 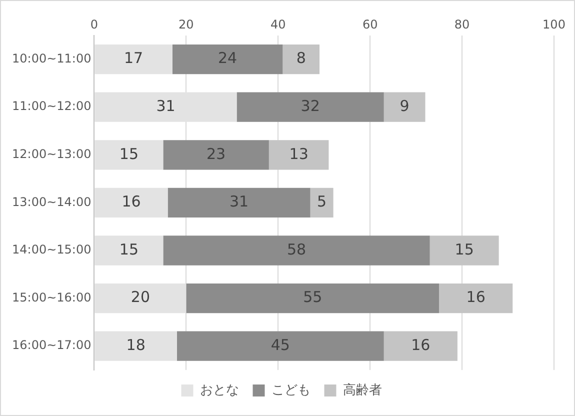 What do you see at coordinates (140, 297) in the screenshot?
I see `data-label: 20` at bounding box center [140, 297].